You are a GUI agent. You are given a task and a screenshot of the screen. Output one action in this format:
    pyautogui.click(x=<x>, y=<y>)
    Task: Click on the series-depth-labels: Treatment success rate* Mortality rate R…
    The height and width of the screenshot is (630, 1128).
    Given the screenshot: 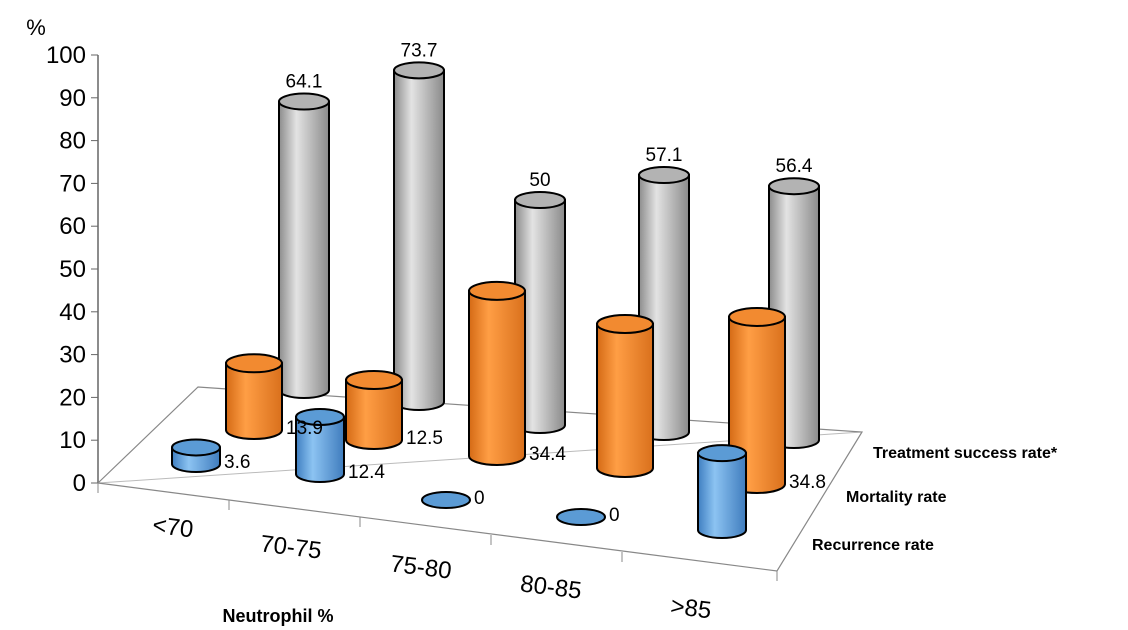 What is the action you would take?
    pyautogui.click(x=935, y=499)
    